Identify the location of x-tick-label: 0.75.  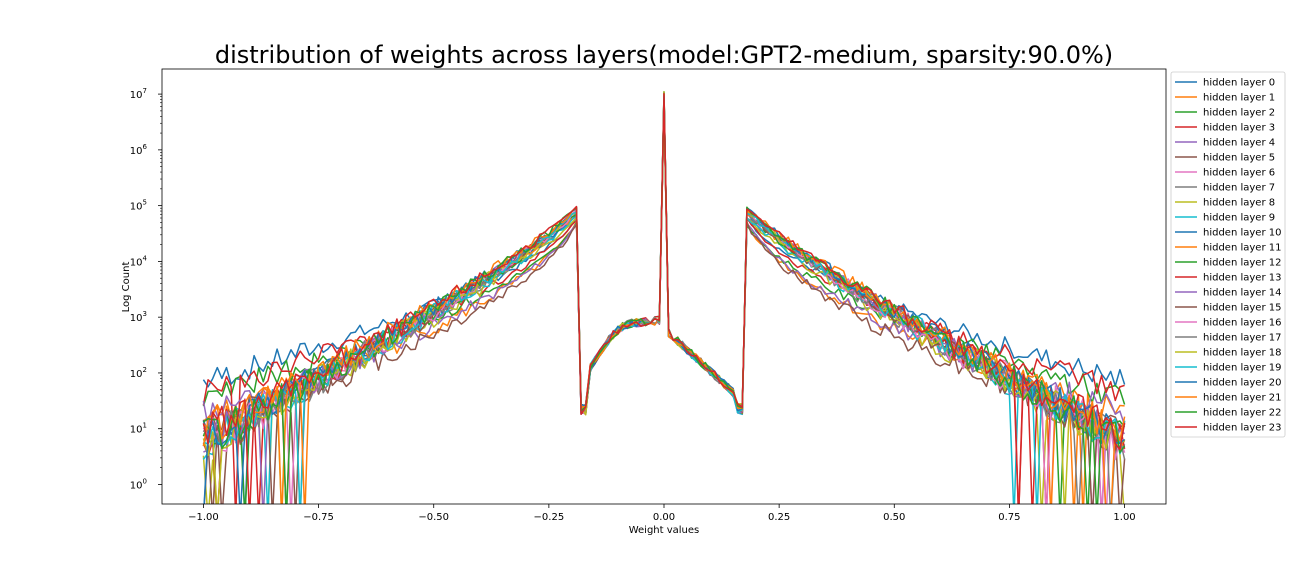
(1009, 517).